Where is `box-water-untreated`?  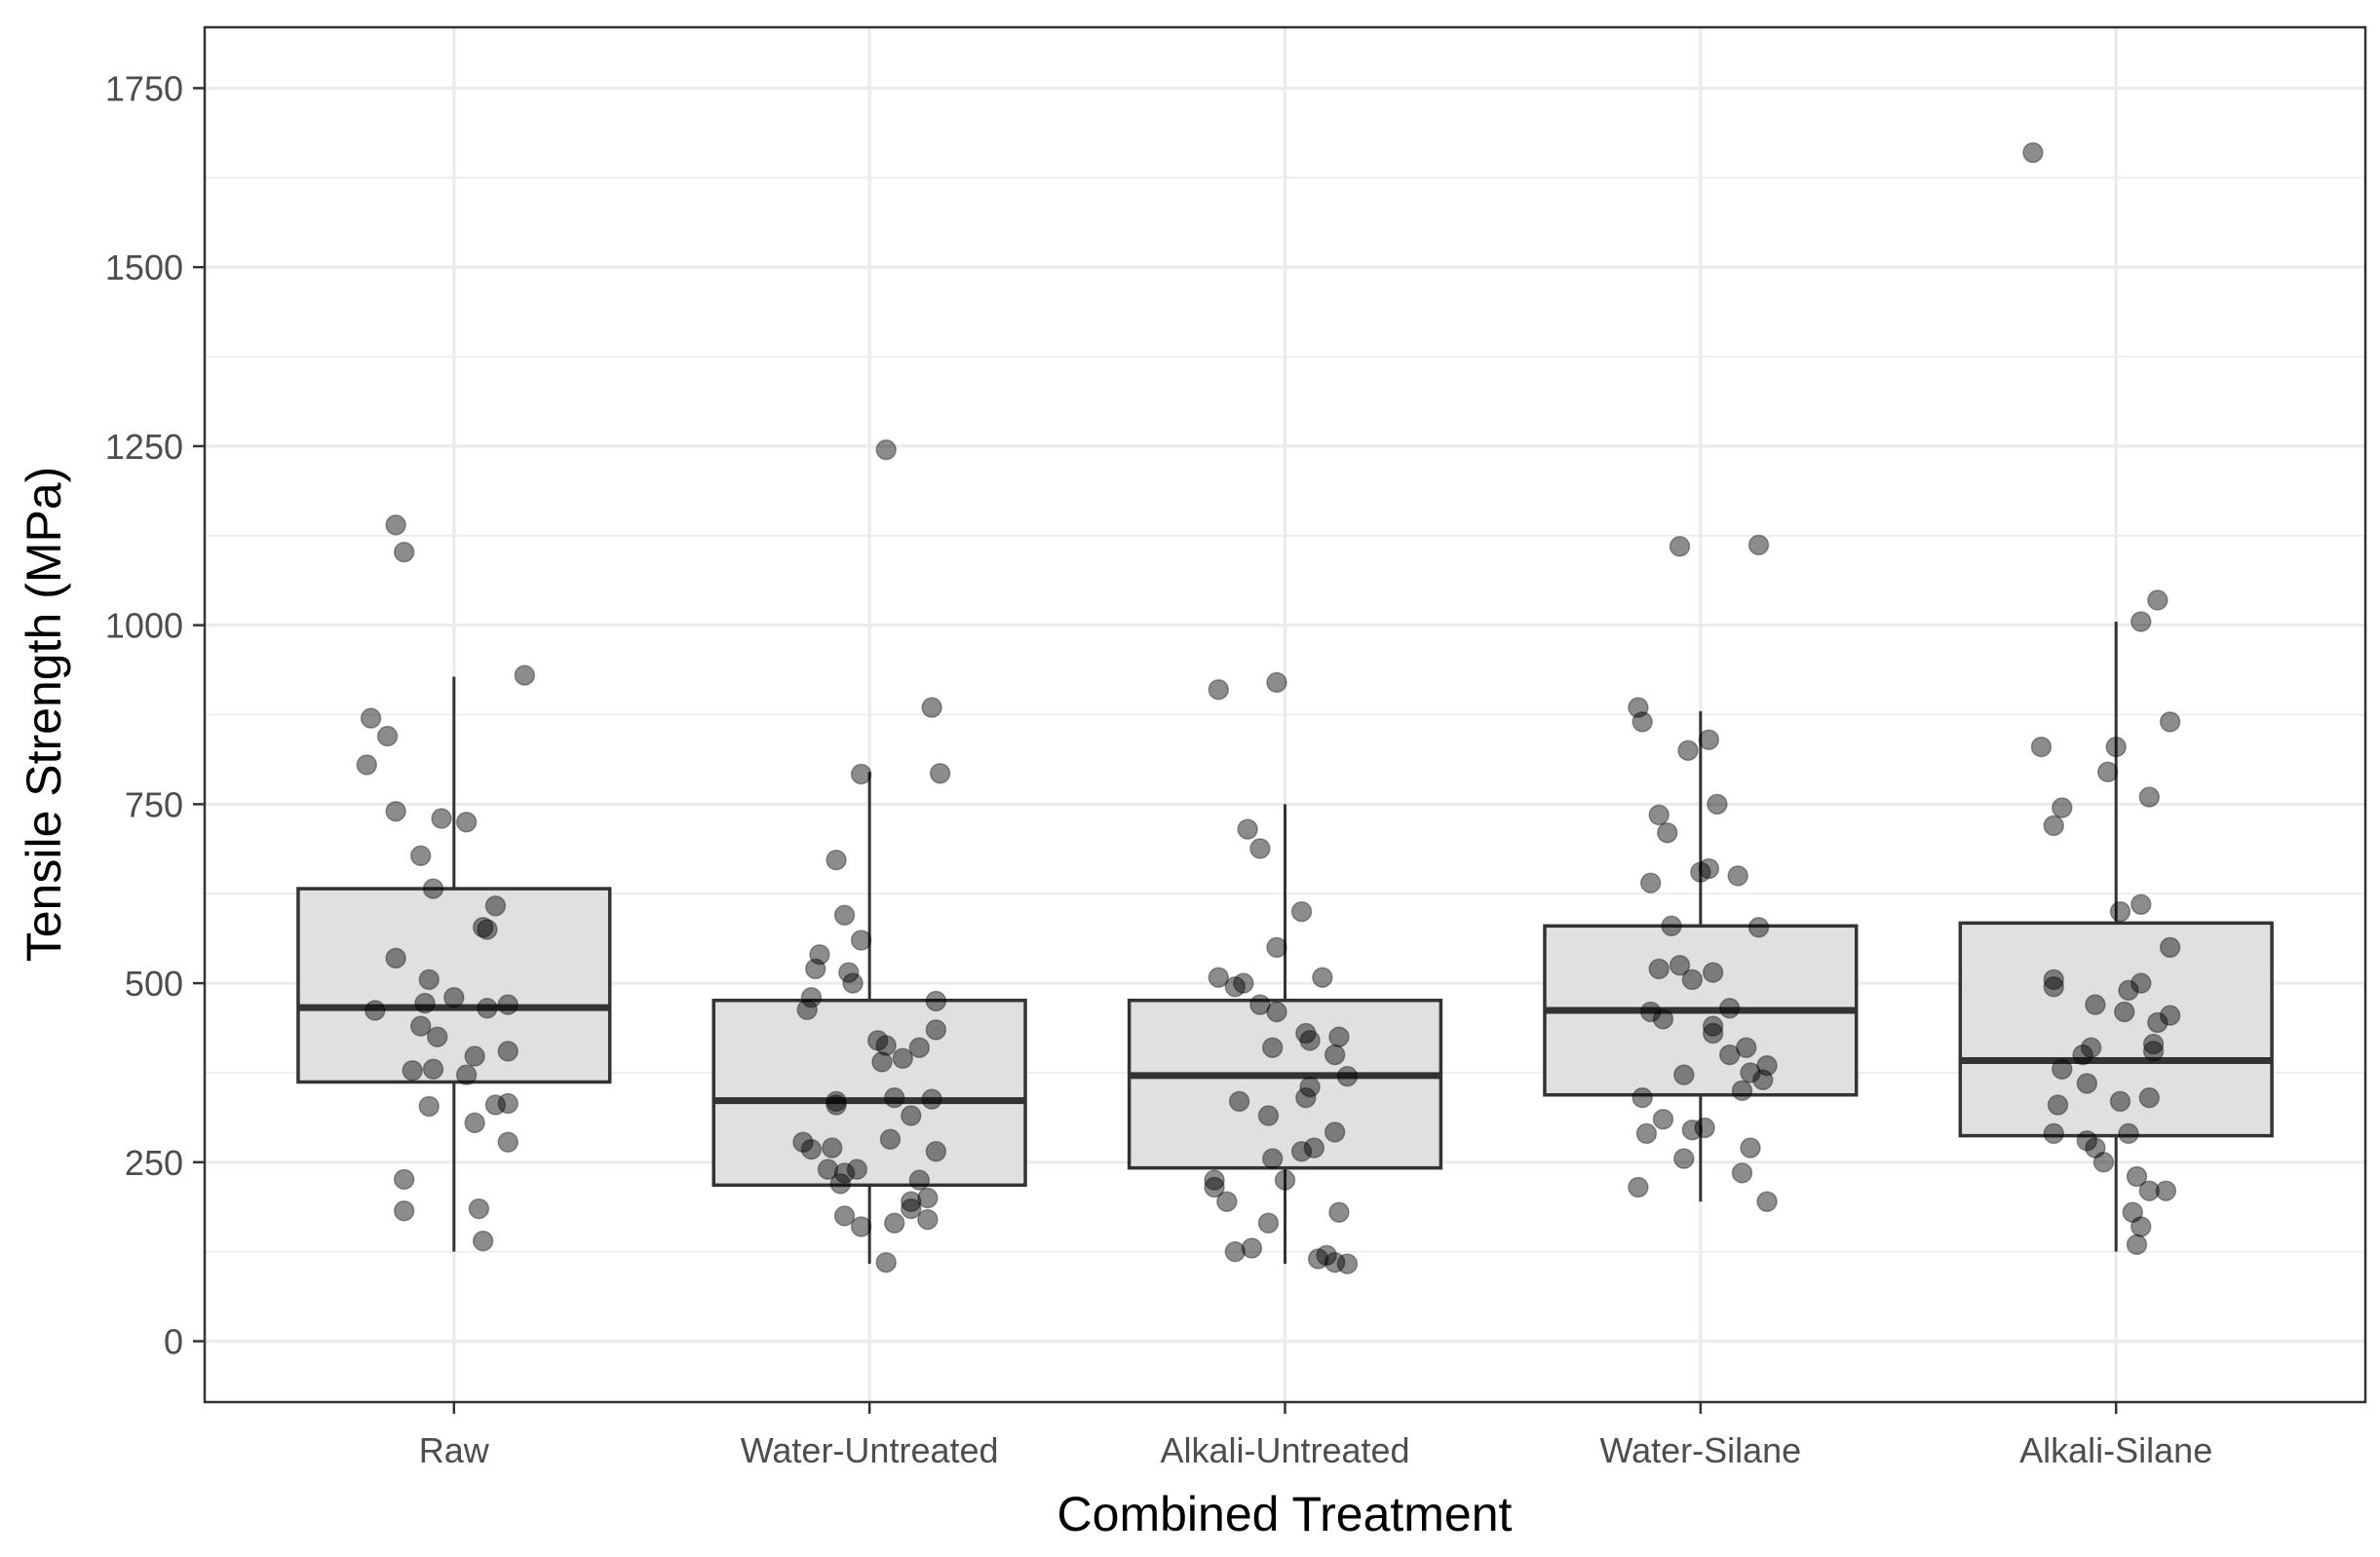 box-water-untreated is located at coordinates (869, 1019).